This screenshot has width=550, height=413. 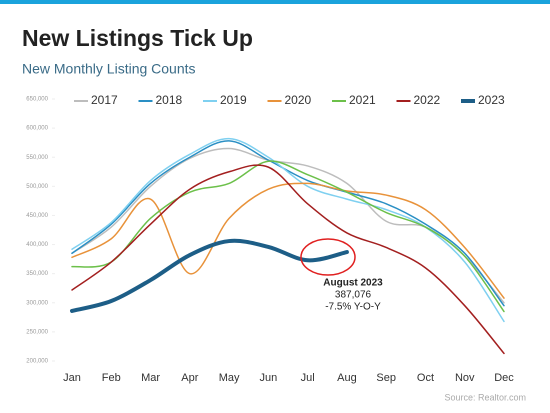 I want to click on chart-subtitle: New Monthly Listing Counts, so click(x=109, y=69).